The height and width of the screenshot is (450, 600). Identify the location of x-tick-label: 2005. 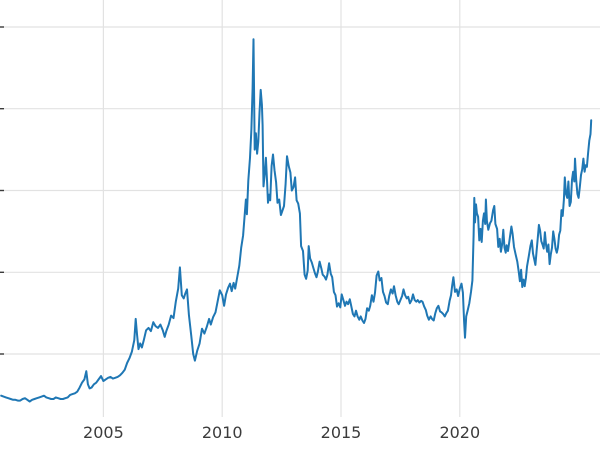
(103, 432).